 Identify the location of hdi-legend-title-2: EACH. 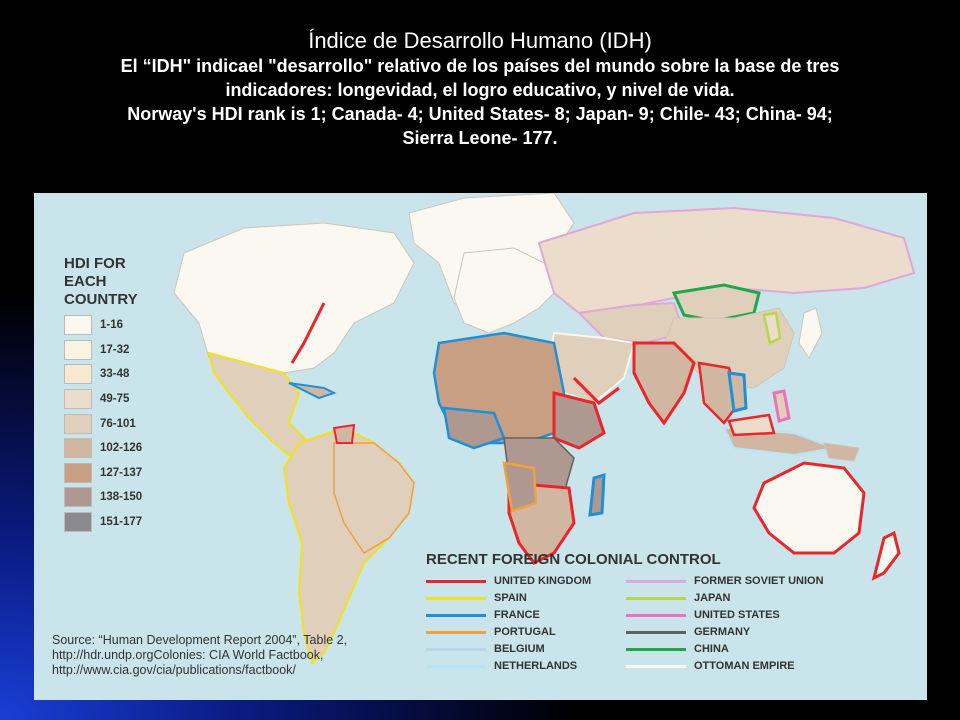
(85, 281).